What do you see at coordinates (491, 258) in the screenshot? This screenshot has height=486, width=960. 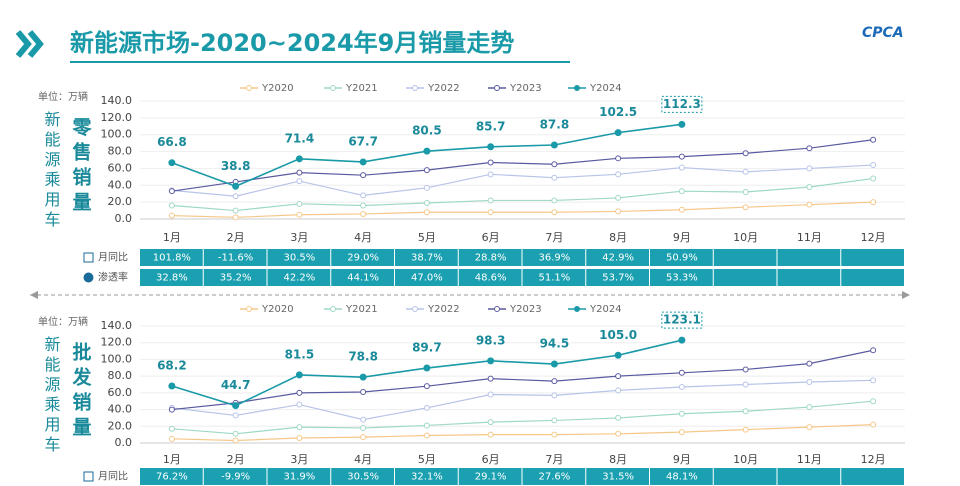 I see `table-value: 28.8%` at bounding box center [491, 258].